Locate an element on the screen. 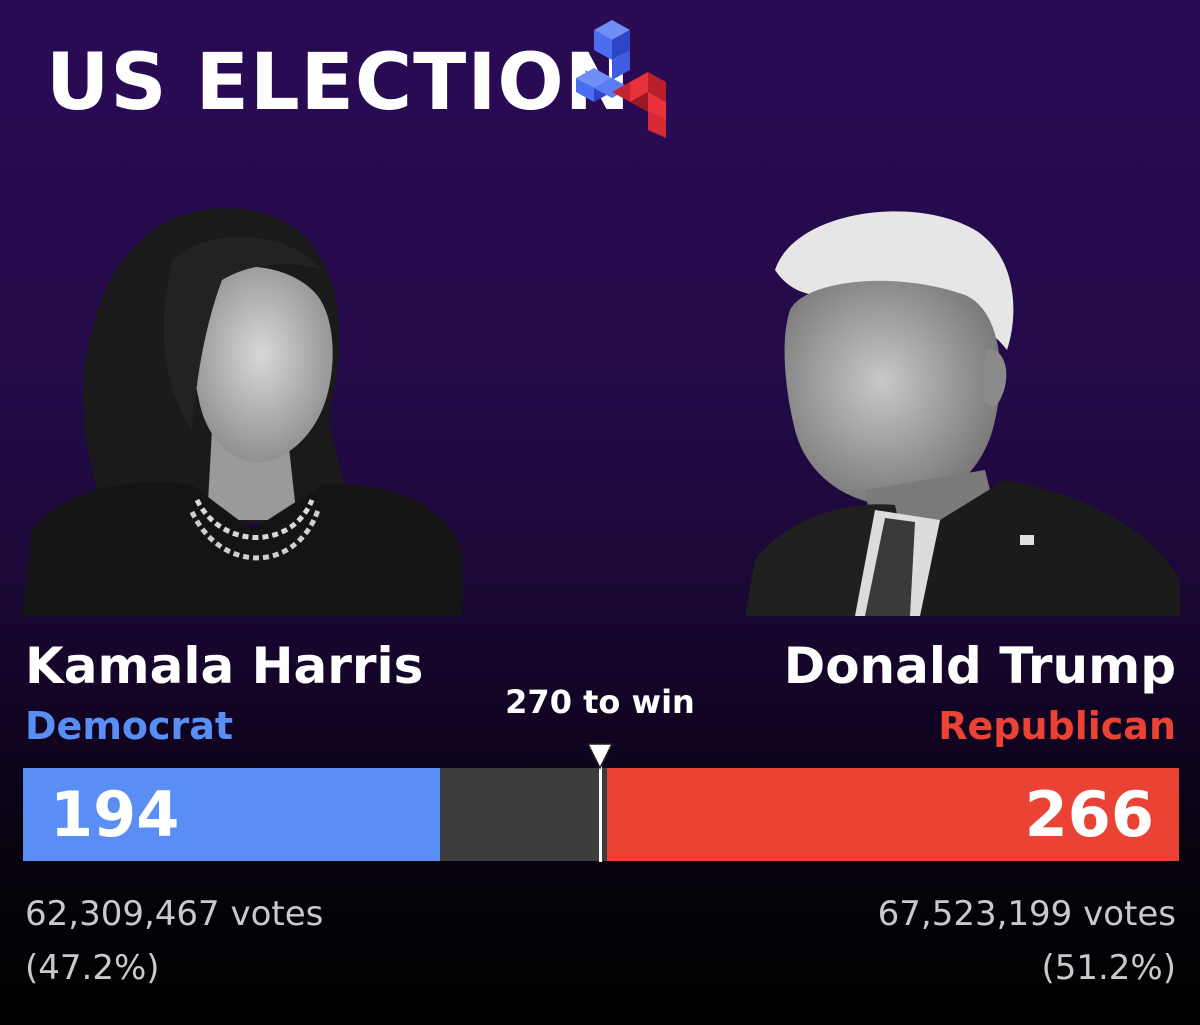 This screenshot has height=1025, width=1200. election-24-logo-icon is located at coordinates (621, 79).